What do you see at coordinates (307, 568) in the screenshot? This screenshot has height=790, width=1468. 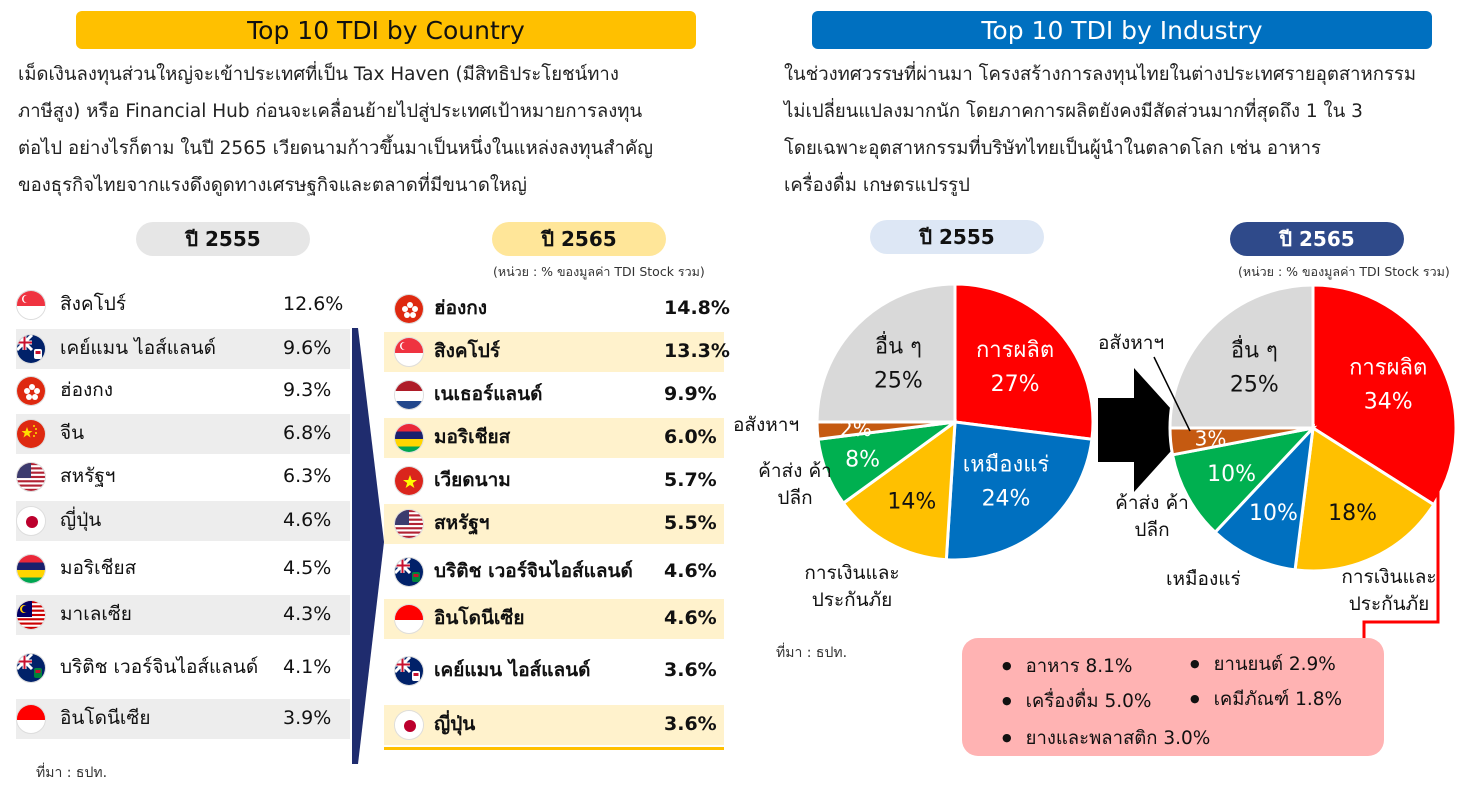 I see `country-value: 4.5%` at bounding box center [307, 568].